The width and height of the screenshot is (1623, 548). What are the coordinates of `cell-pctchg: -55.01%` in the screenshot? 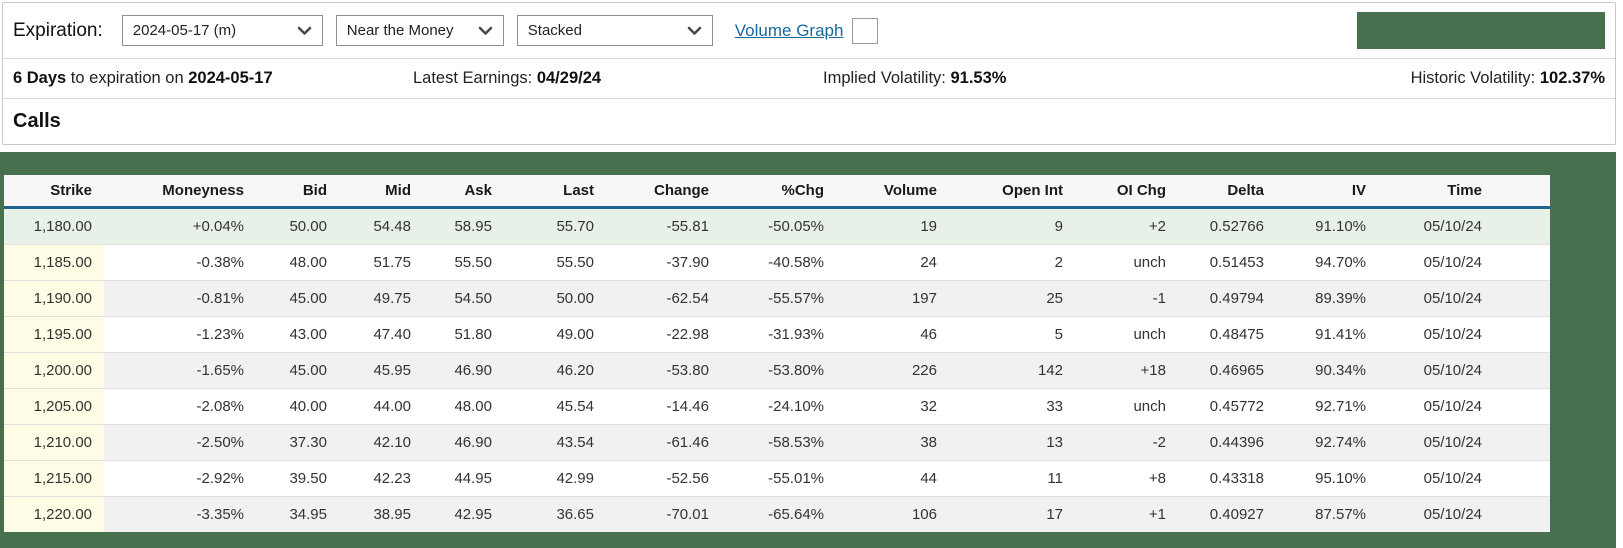 It's located at (778, 478).